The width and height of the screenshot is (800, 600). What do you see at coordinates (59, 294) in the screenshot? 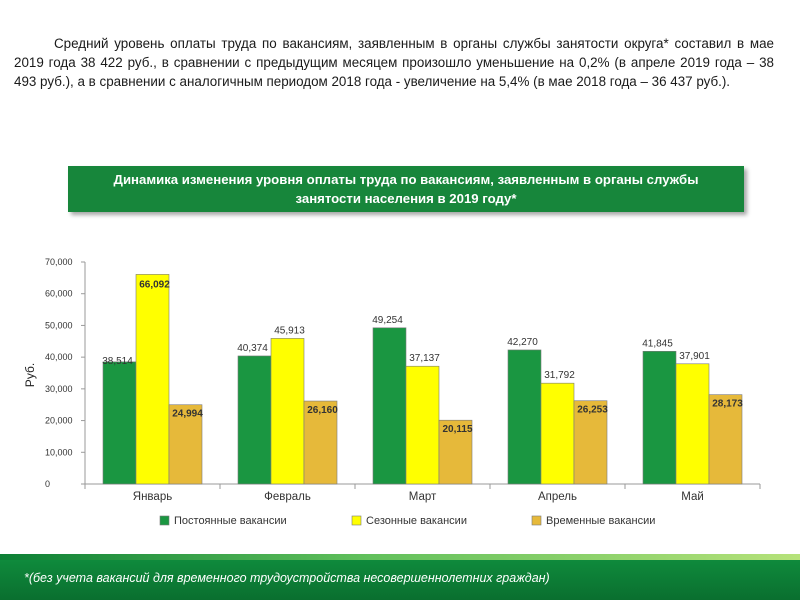
I see `y-tick-label: 60,000` at bounding box center [59, 294].